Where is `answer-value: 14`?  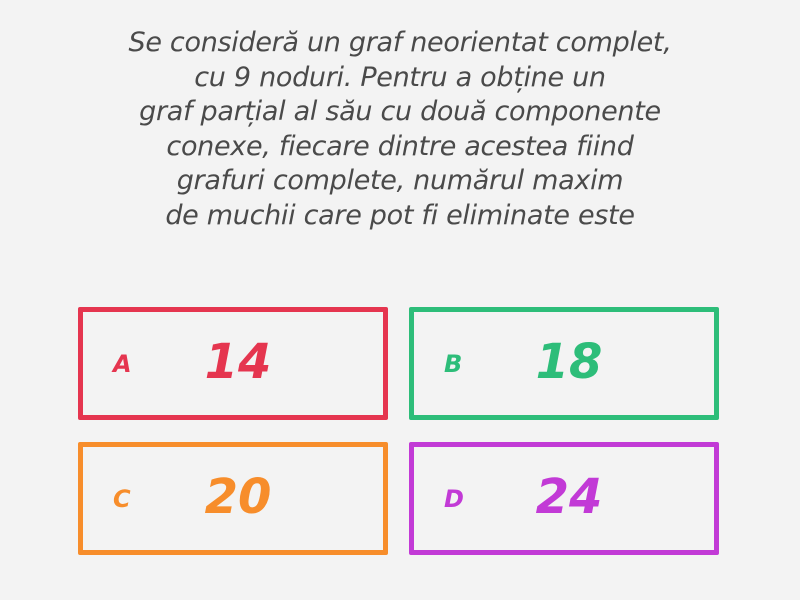
answer-value: 14 is located at coordinates (238, 362).